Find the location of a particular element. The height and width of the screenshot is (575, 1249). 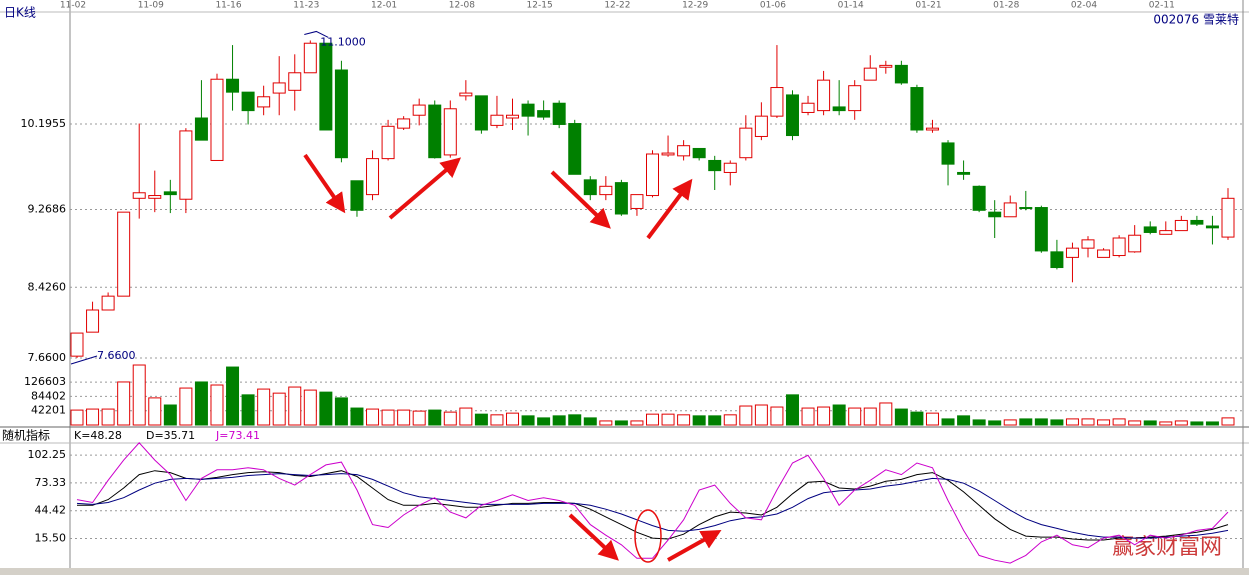

x-tick-label: 02-04 is located at coordinates (1084, 6).